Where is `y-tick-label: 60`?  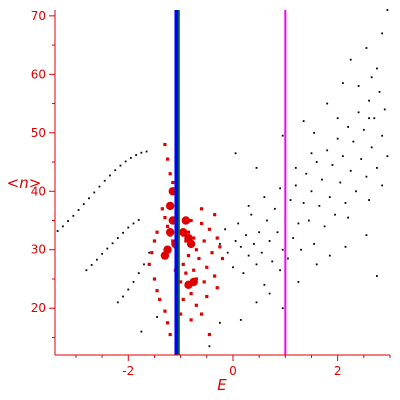
y-tick-label: 60 is located at coordinates (38, 74).